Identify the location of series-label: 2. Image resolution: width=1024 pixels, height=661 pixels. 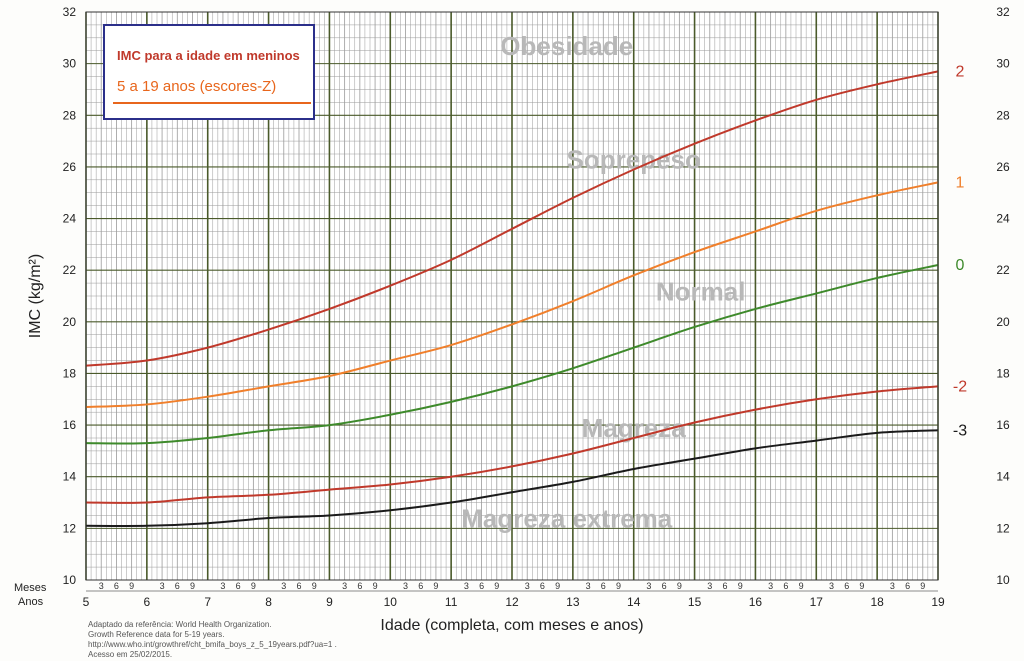
(960, 71).